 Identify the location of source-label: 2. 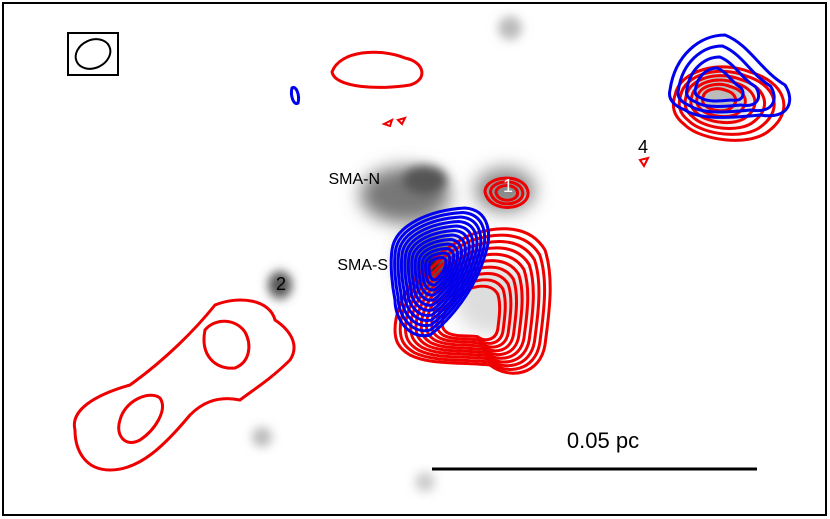
(281, 284).